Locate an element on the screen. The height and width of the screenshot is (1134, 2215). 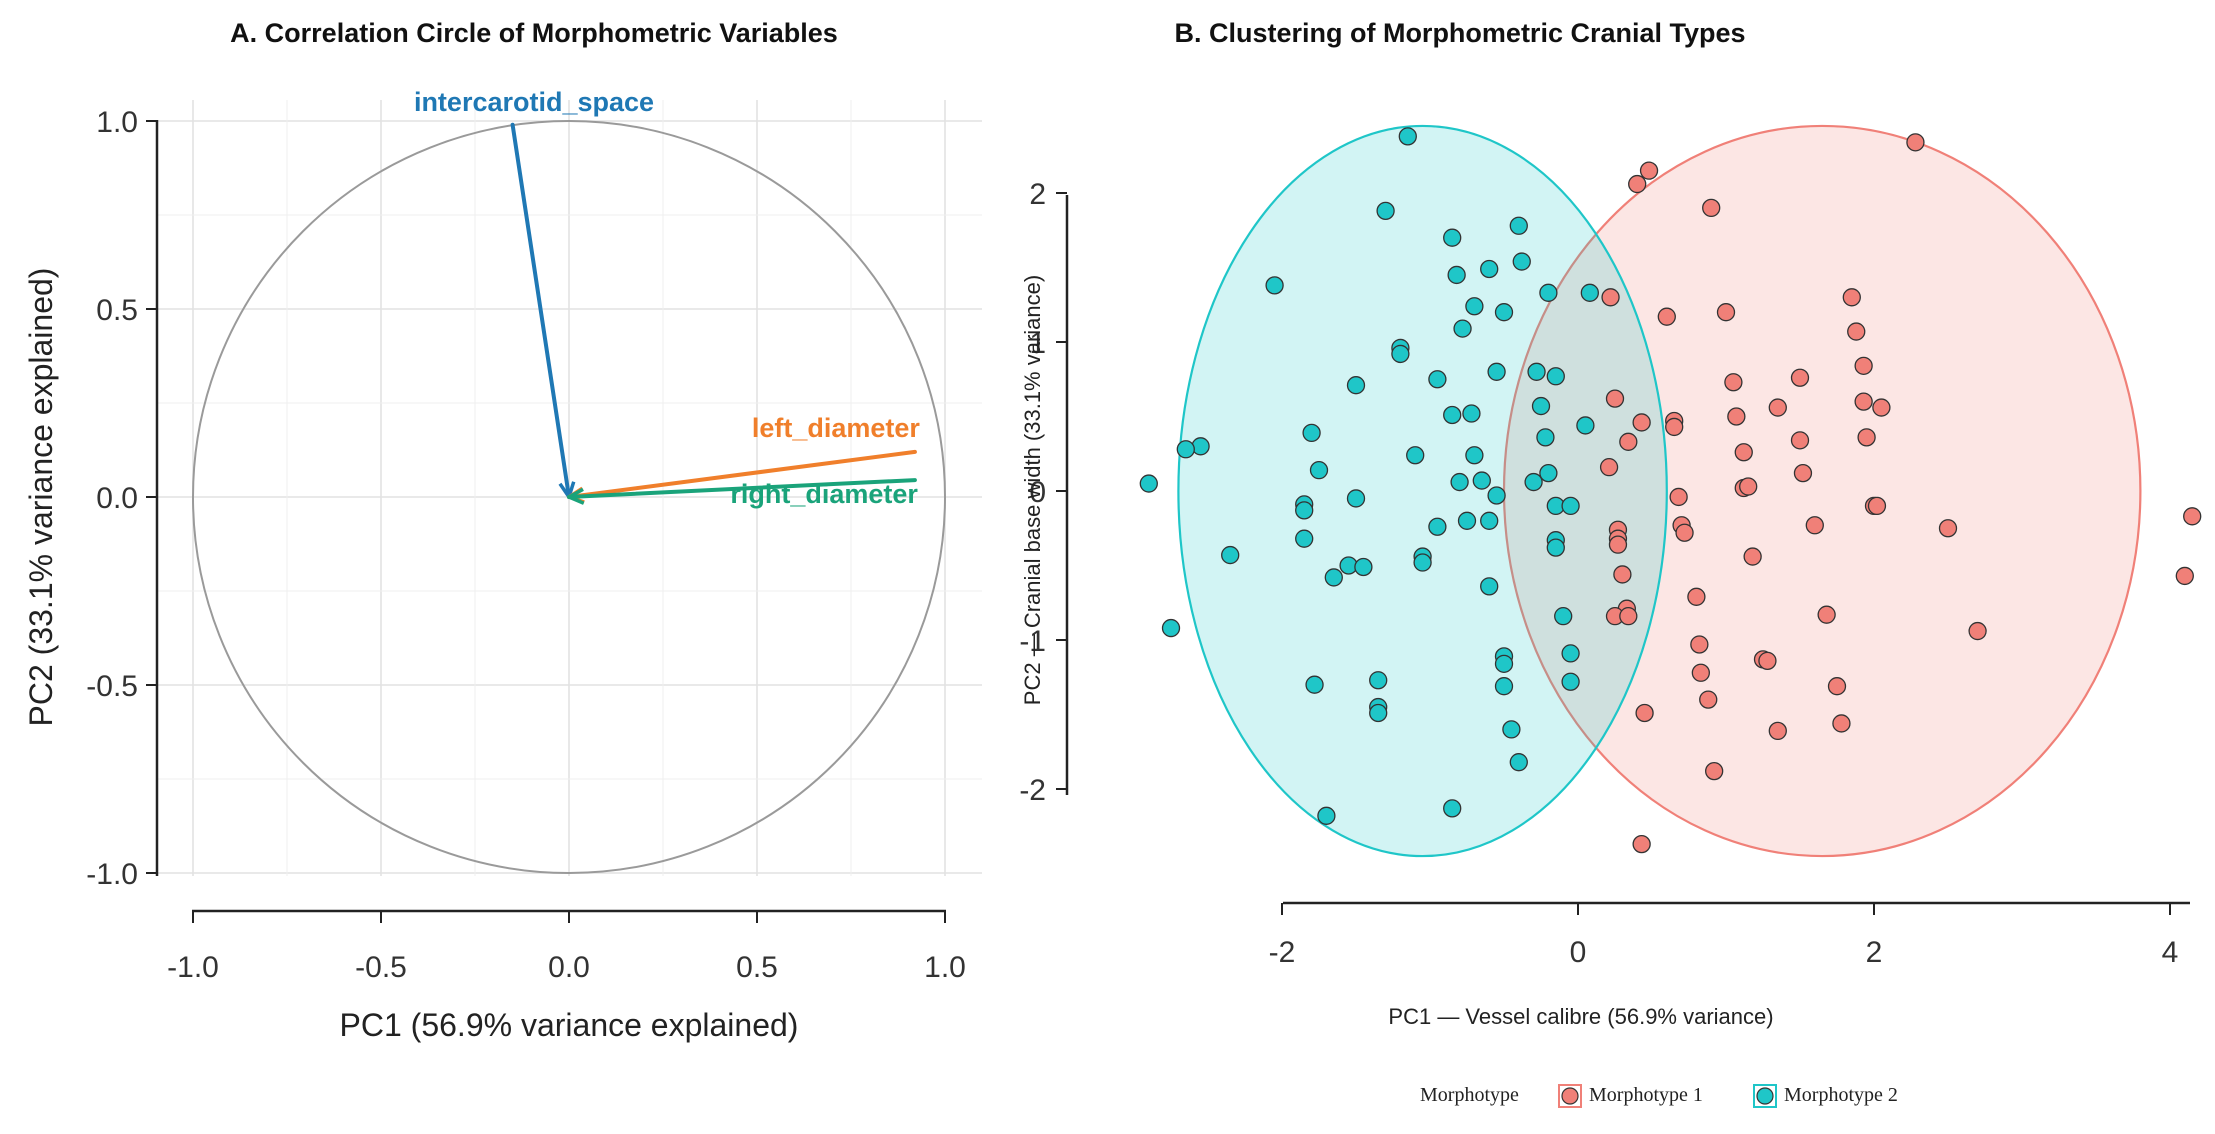
panel-b-y-tick-label: -1 is located at coordinates (1032, 641).